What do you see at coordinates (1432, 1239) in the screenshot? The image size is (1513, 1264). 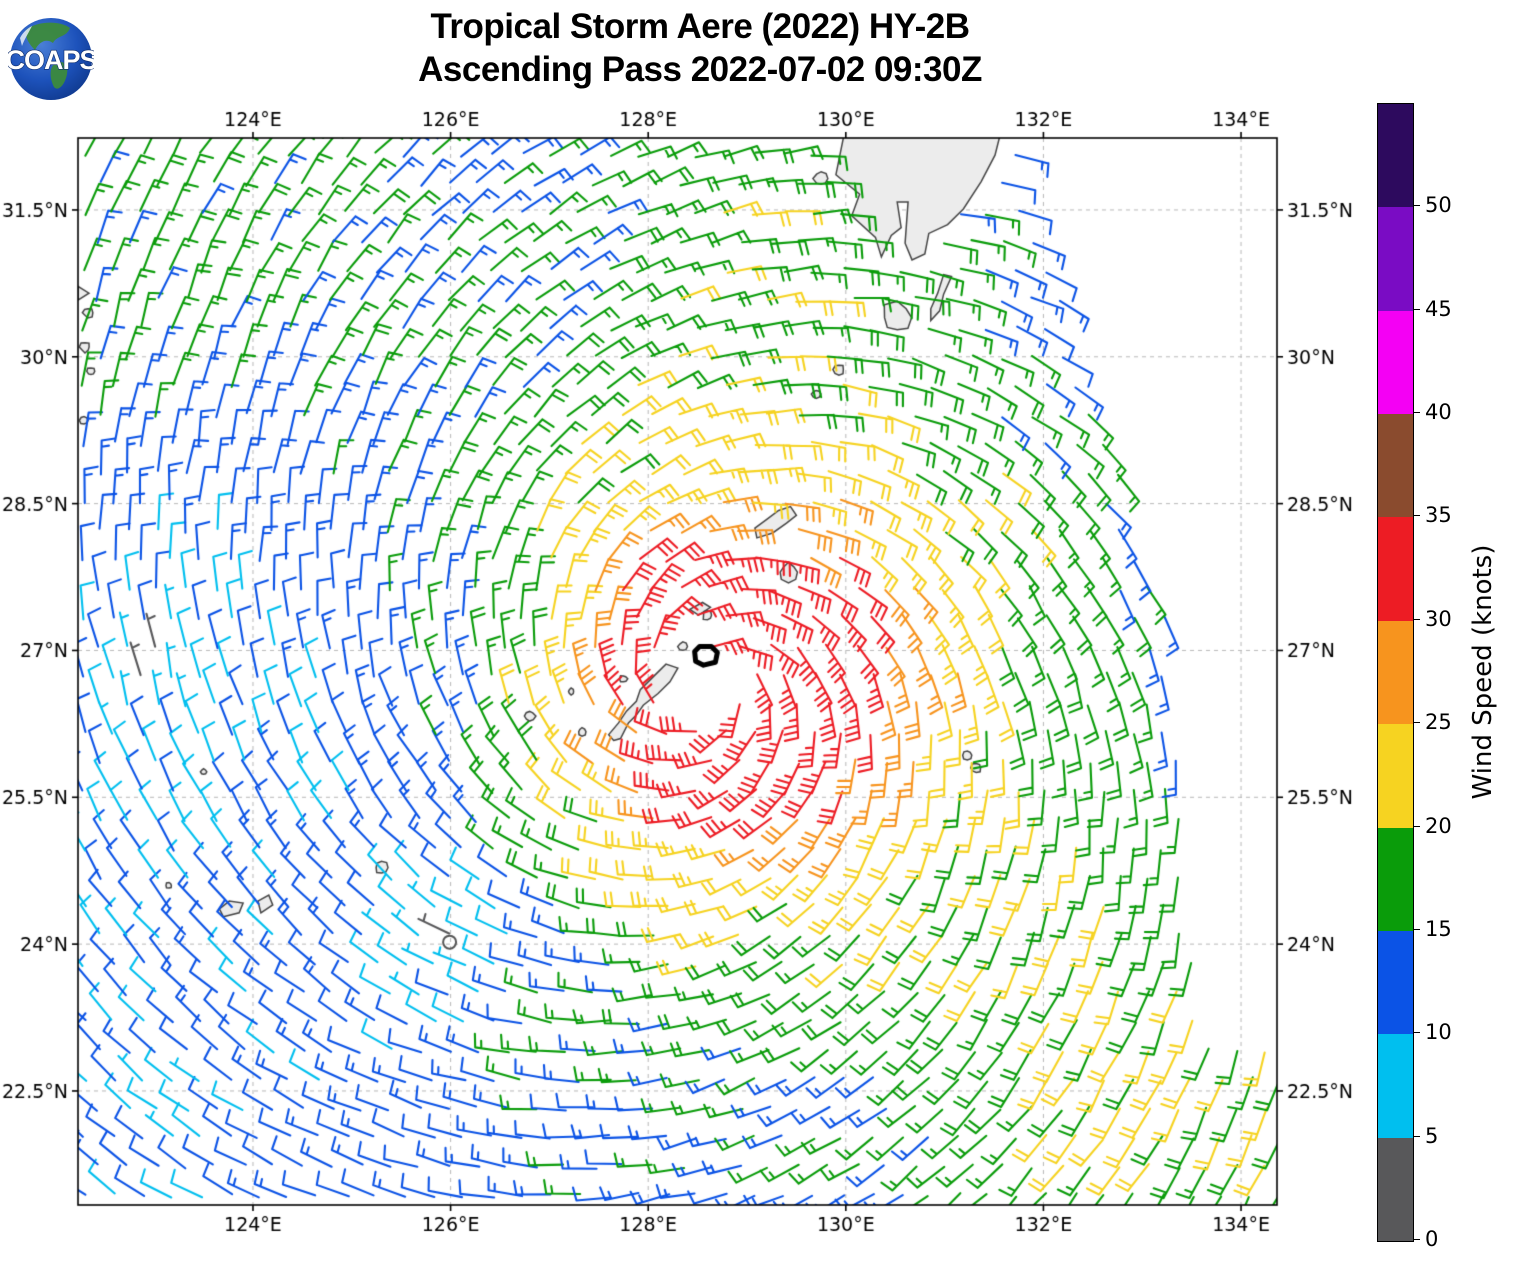 I see `colorbar-tick-label: 0` at bounding box center [1432, 1239].